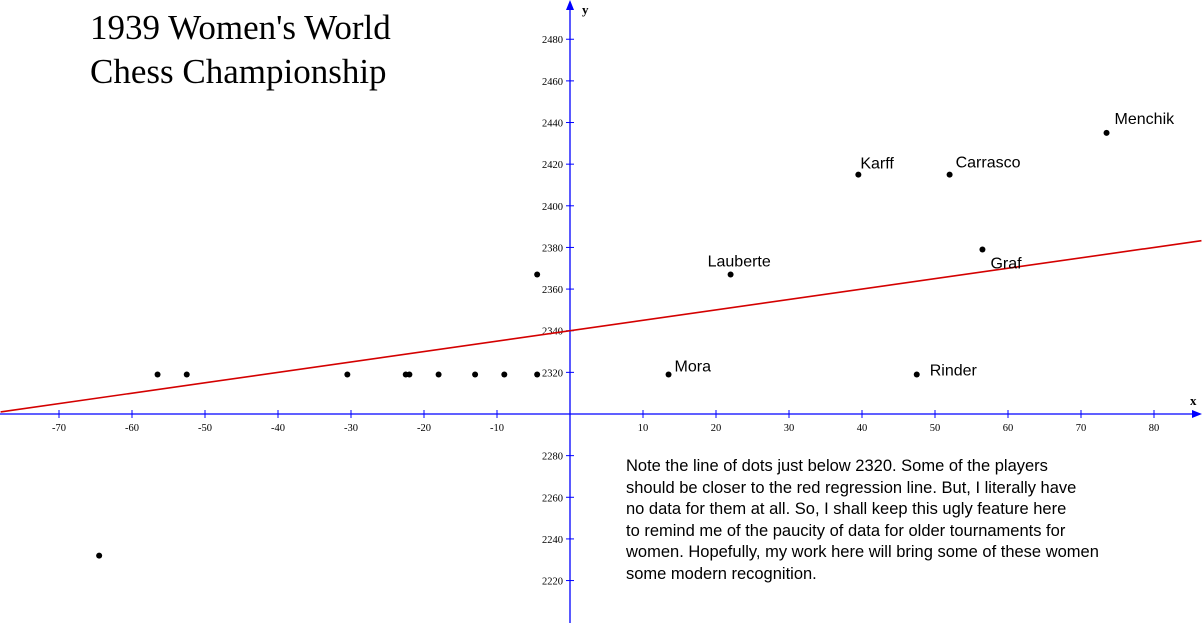 This screenshot has height=623, width=1202. What do you see at coordinates (552, 582) in the screenshot?
I see `y-tick-label: 2220` at bounding box center [552, 582].